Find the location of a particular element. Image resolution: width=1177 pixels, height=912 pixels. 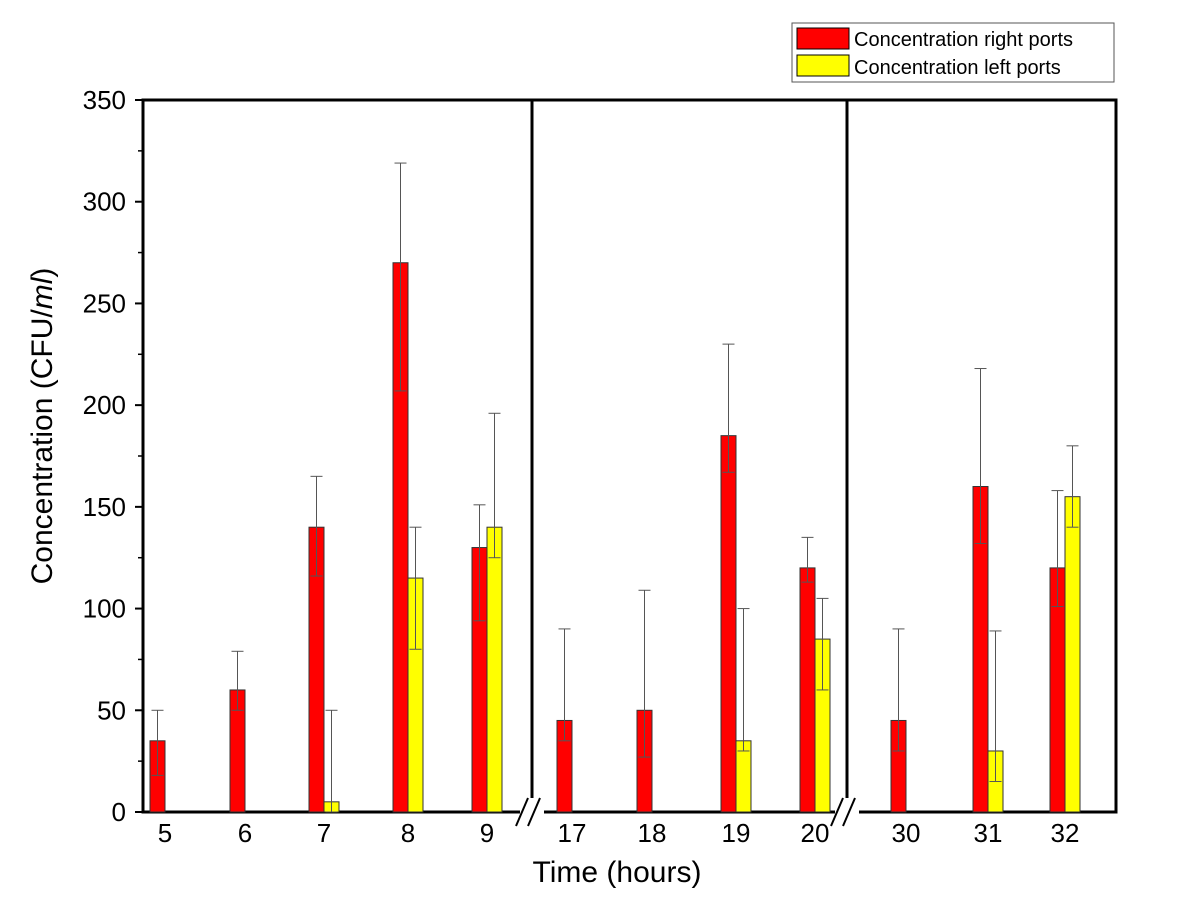

legend-swatch-right-ports is located at coordinates (823, 38).